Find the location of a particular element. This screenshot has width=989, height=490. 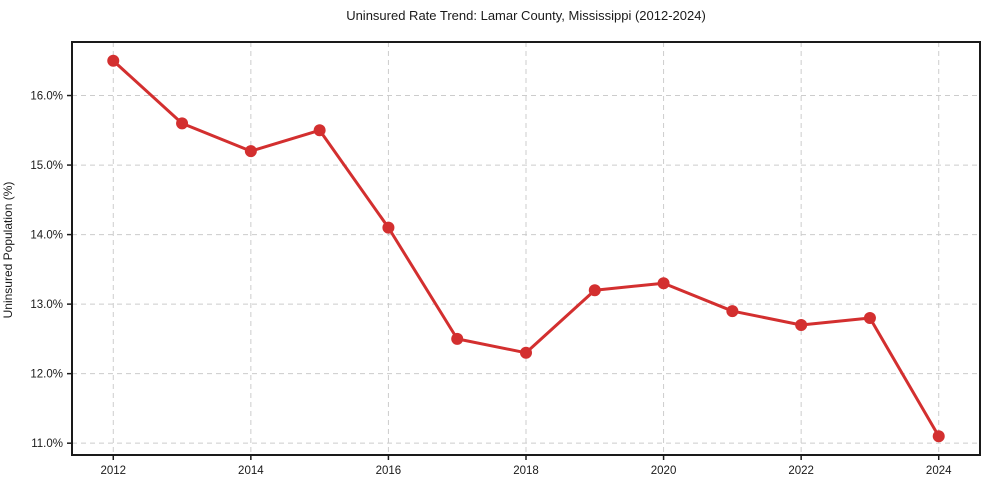

x-tick-label: 2016 is located at coordinates (389, 471).